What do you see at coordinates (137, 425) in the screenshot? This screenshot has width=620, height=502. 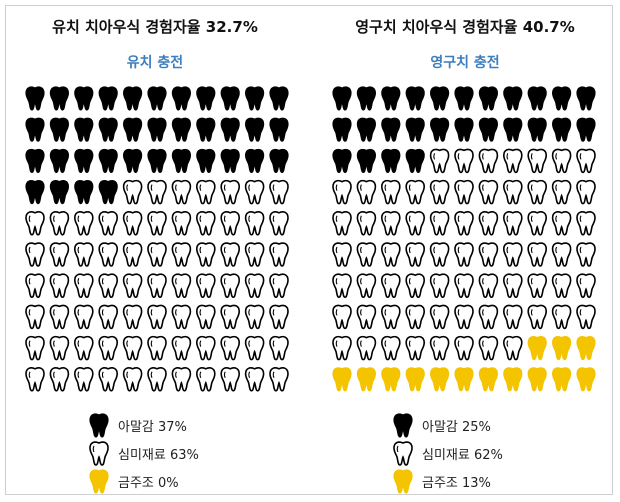 I see `left-legend-item-amalgam: 아말감 37%` at bounding box center [137, 425].